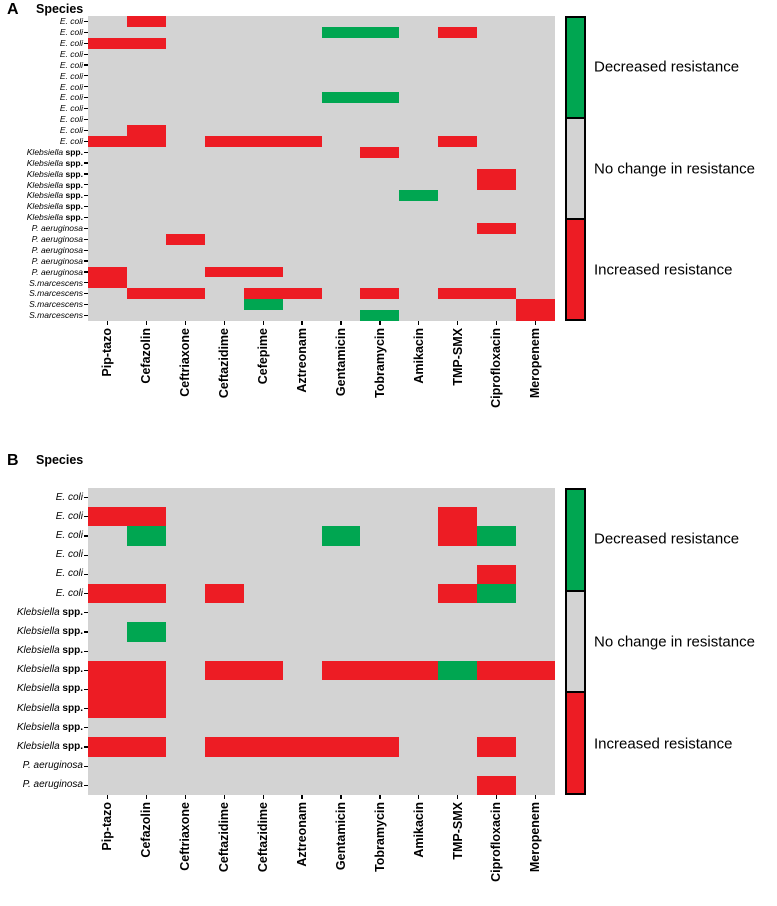 The height and width of the screenshot is (906, 777). I want to click on antibiotic-column: Aztreonam, so click(302, 375).